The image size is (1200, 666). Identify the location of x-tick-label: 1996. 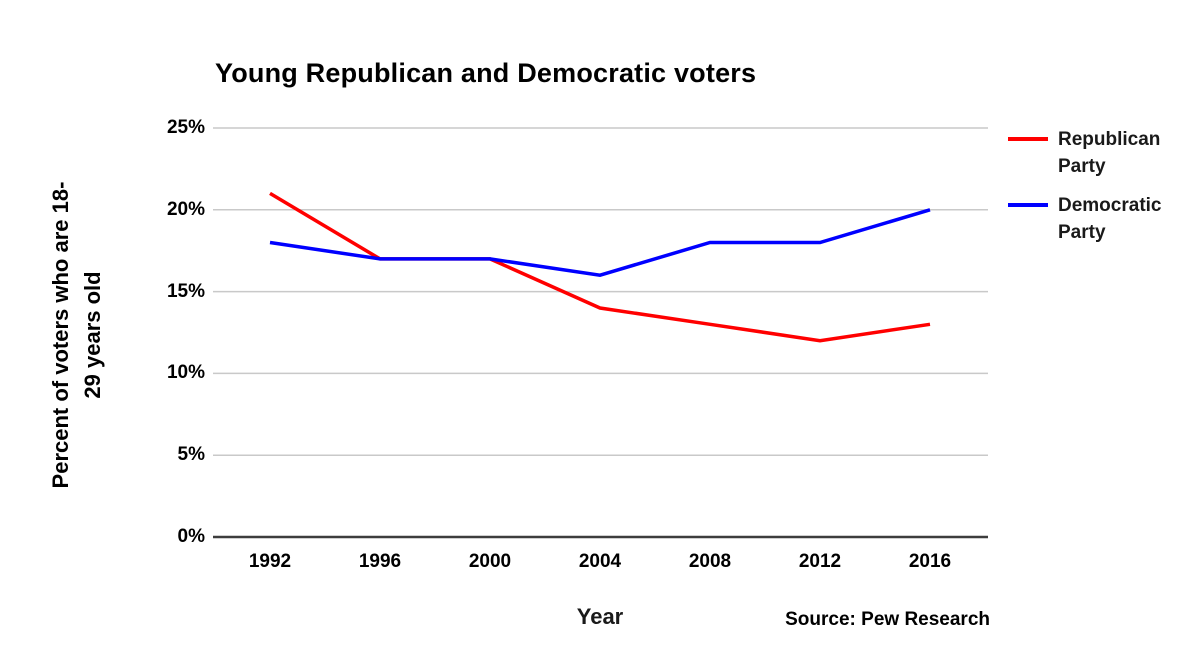
(380, 561).